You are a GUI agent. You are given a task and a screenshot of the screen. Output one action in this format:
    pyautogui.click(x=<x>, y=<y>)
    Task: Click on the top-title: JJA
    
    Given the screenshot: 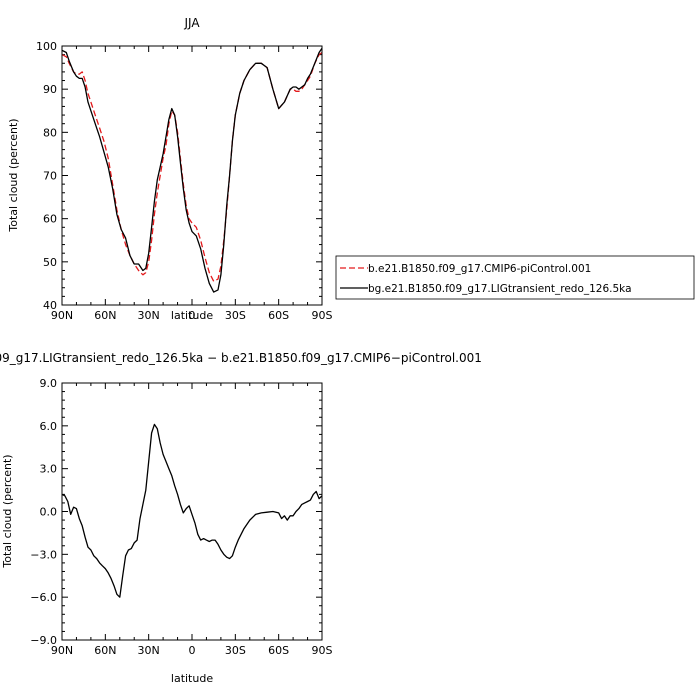 What is the action you would take?
    pyautogui.click(x=191, y=23)
    